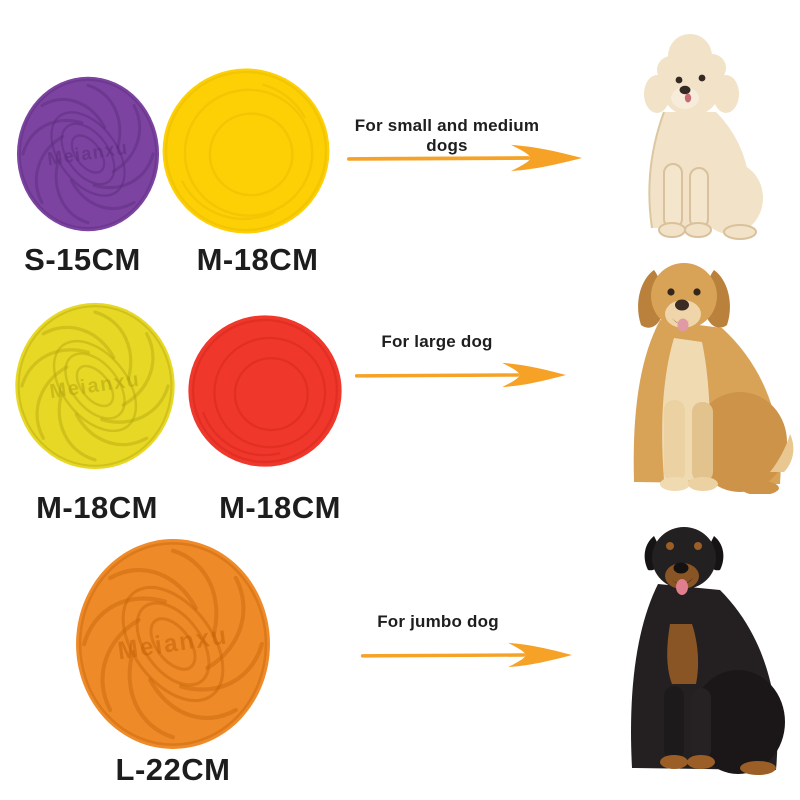  Describe the element at coordinates (713, 378) in the screenshot. I see `large-dog-image-golden-retriever` at that location.